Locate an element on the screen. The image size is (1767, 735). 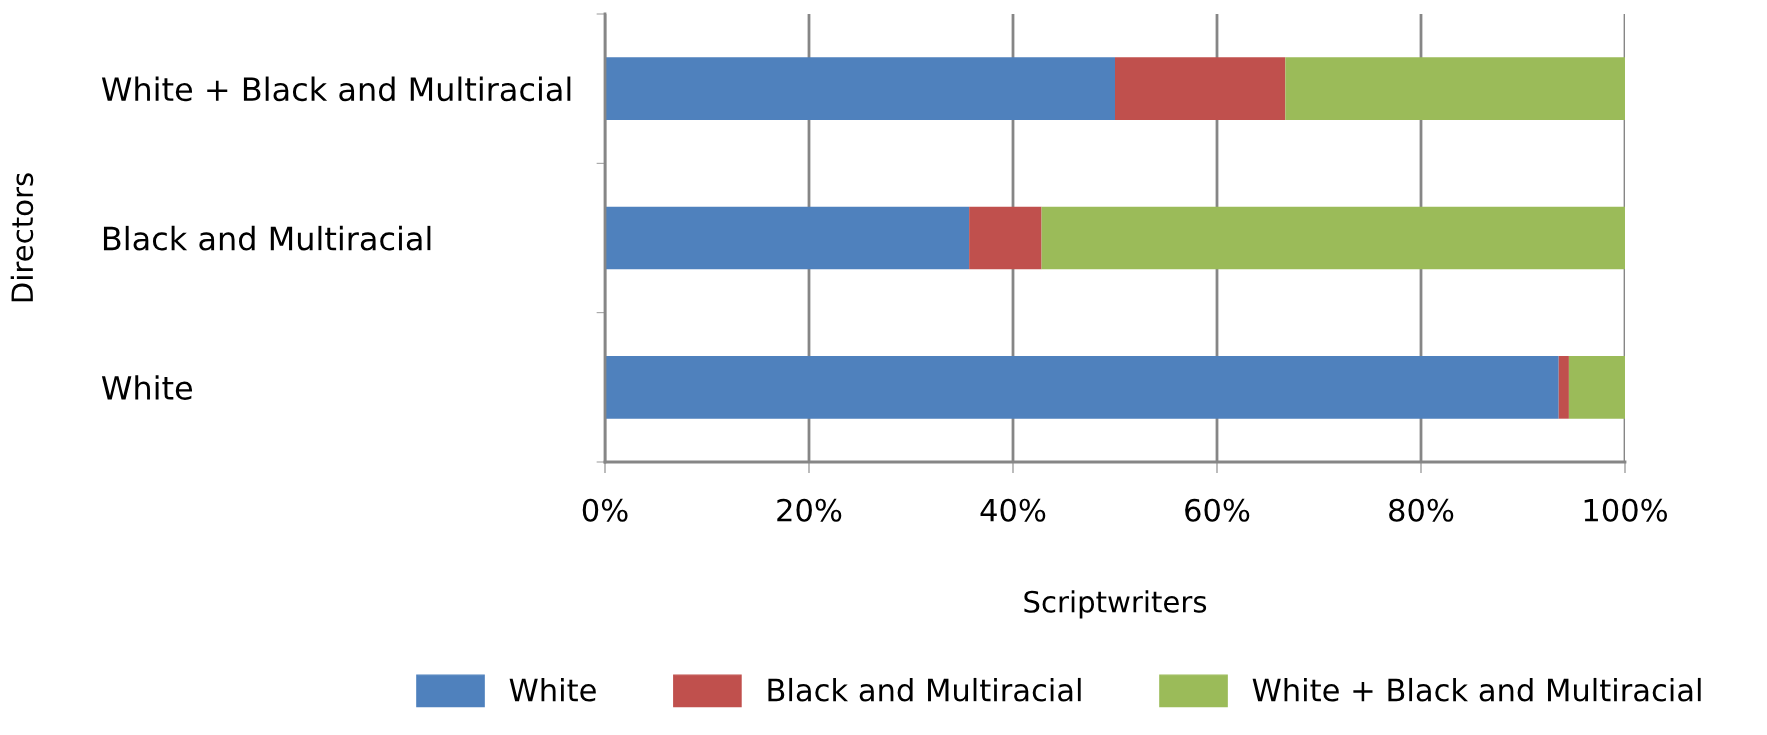
x-tick-label: 100% is located at coordinates (1625, 510).